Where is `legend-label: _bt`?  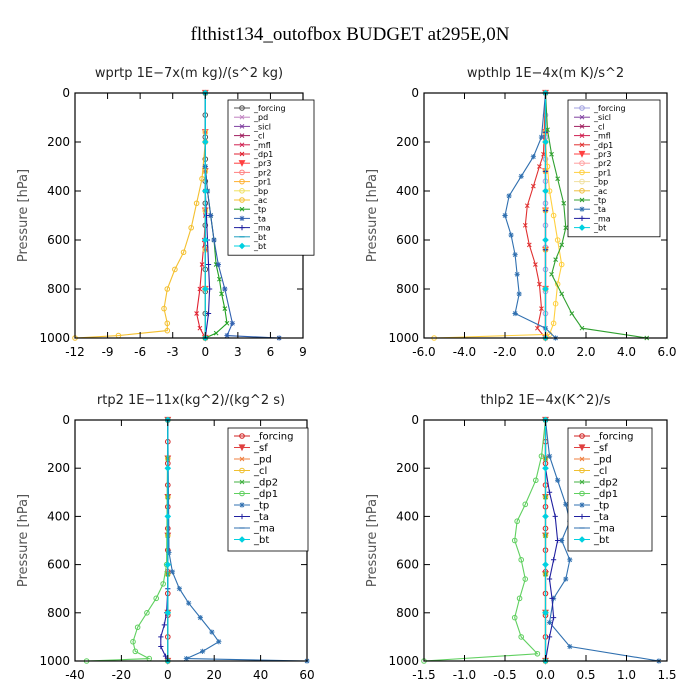 legend-label: _bt is located at coordinates (601, 540).